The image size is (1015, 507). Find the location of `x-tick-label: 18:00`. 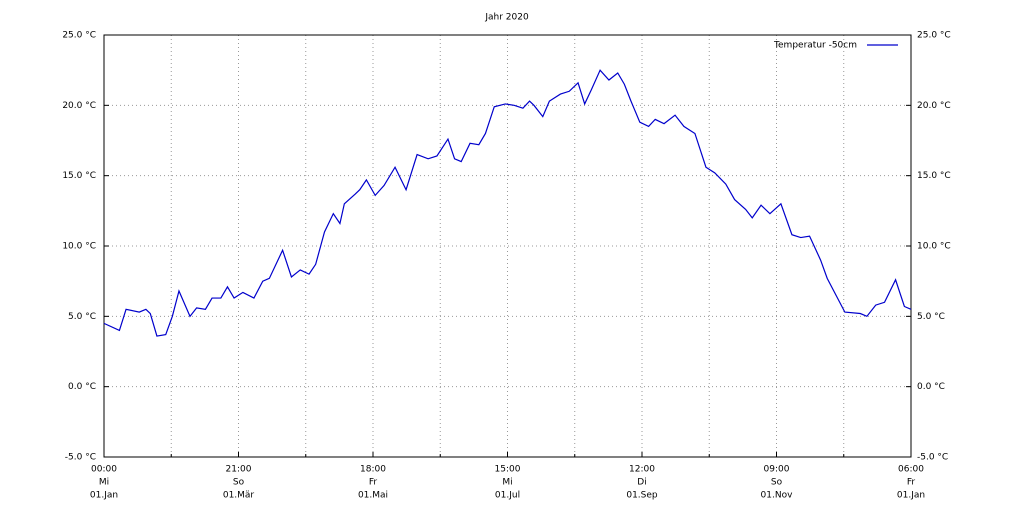

x-tick-label: 18:00 is located at coordinates (373, 470).